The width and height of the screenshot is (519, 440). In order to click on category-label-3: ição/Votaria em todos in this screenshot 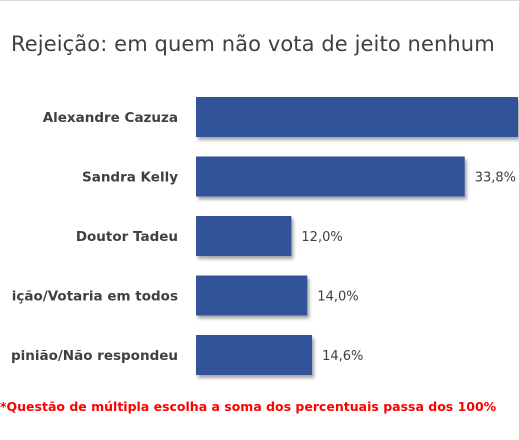, I will do `click(95, 297)`.